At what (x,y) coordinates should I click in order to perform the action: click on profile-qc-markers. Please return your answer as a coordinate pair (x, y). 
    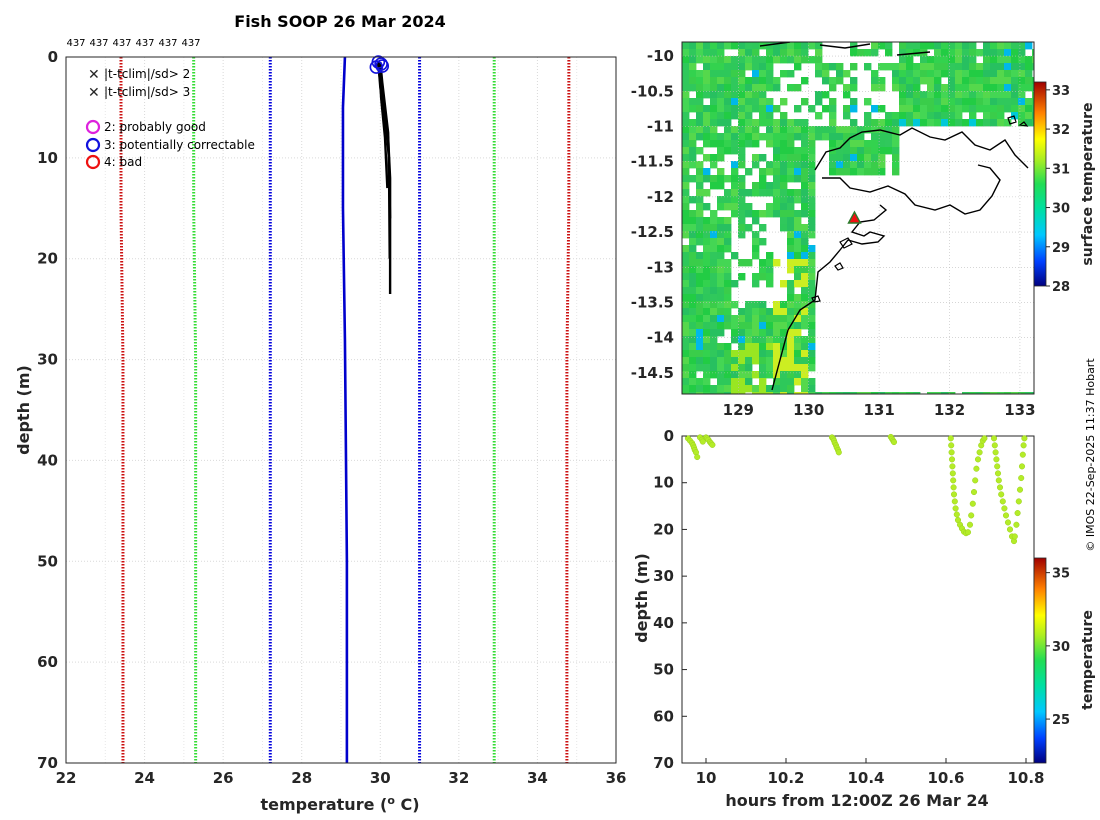
    Looking at the image, I should click on (379, 64).